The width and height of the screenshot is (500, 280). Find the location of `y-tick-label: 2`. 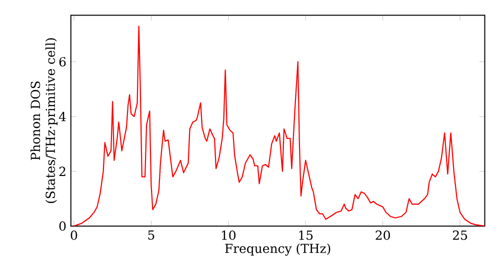

y-tick-label: 2 is located at coordinates (62, 171).